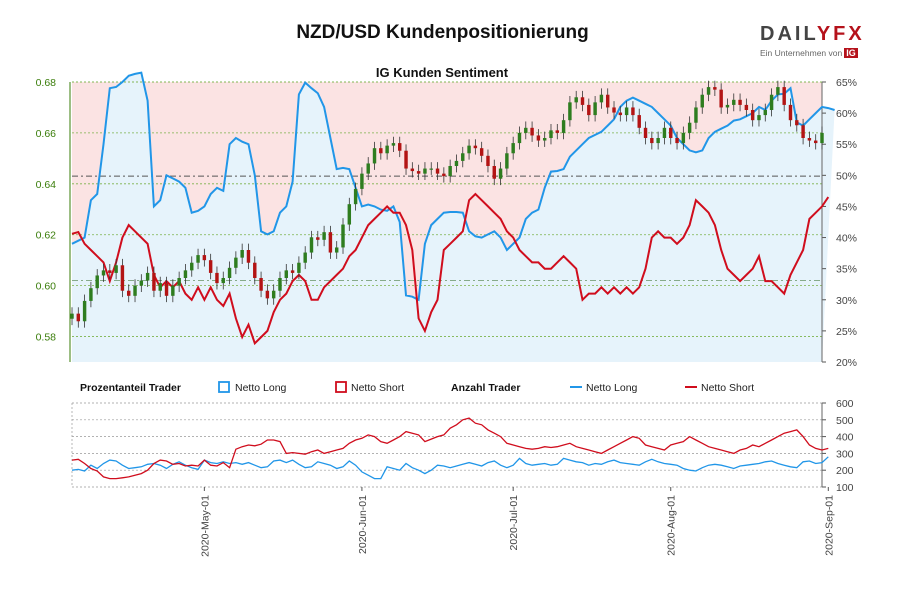 This screenshot has height=600, width=900. Describe the element at coordinates (46, 338) in the screenshot. I see `price-tick-label: 0.58` at that location.